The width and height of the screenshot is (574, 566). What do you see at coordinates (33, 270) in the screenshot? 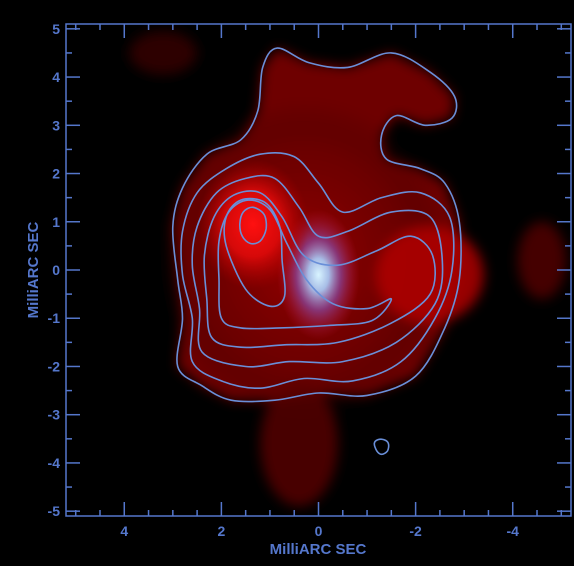
I see `y-axis-label: MilliARC SEC` at bounding box center [33, 270].